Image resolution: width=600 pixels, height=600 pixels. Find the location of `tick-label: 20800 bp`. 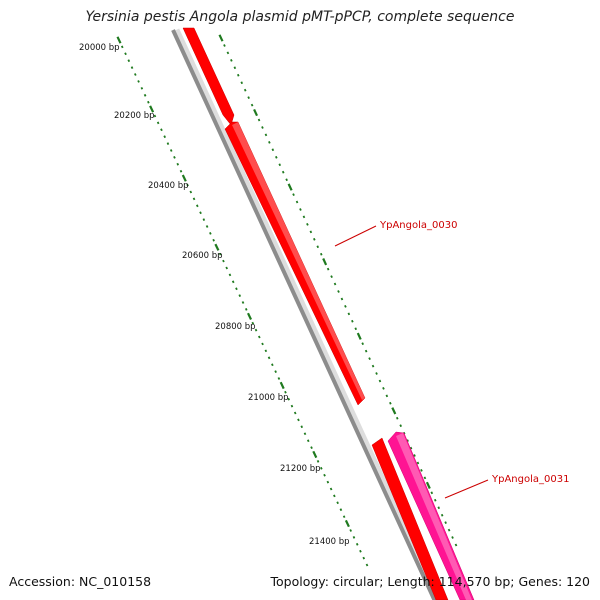

tick-label: 20800 bp is located at coordinates (235, 327).